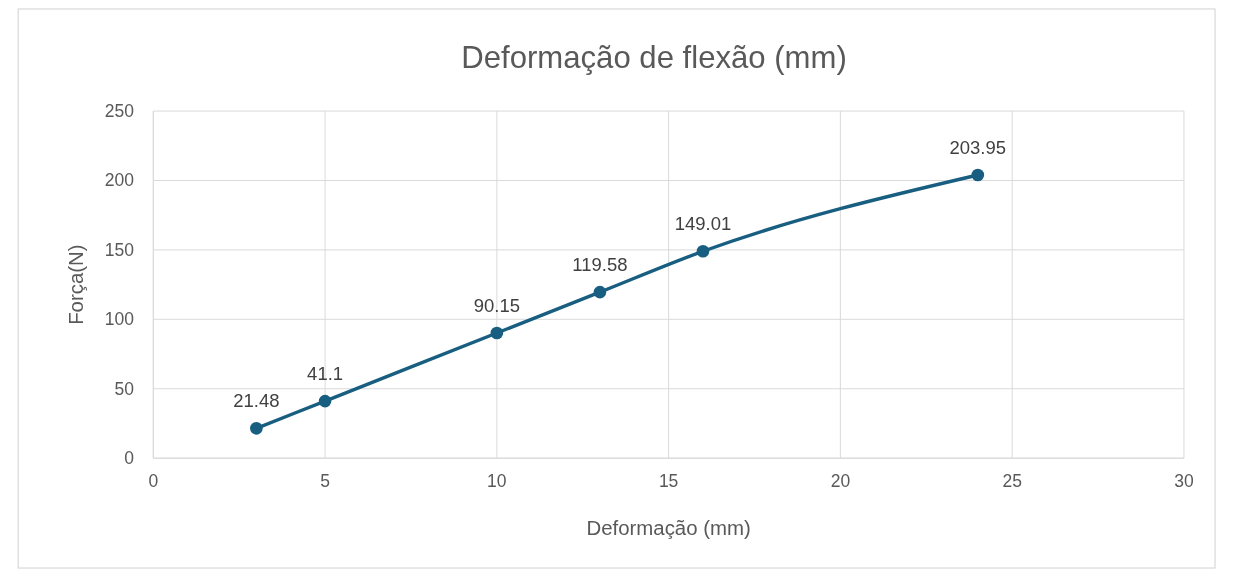  What do you see at coordinates (703, 223) in the screenshot?
I see `data-label: 149.01` at bounding box center [703, 223].